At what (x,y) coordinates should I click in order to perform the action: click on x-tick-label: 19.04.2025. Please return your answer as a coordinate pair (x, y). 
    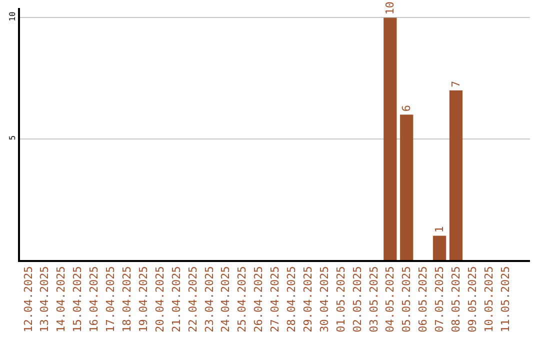
    Looking at the image, I should click on (143, 299).